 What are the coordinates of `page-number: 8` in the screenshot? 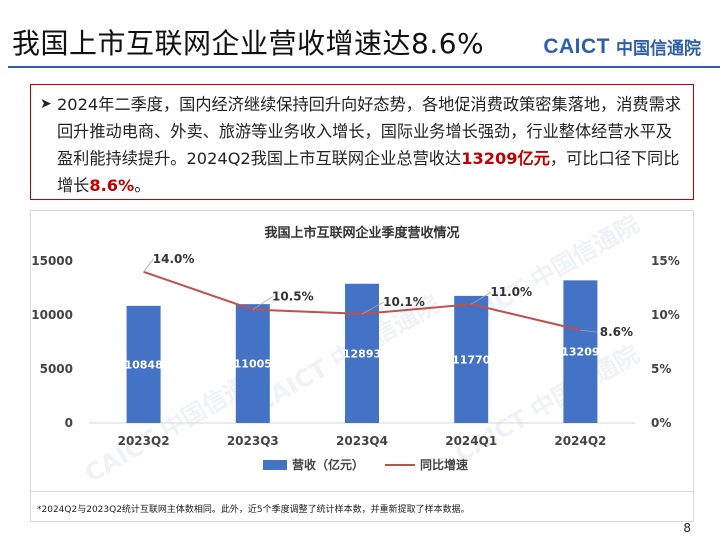 It's located at (687, 528).